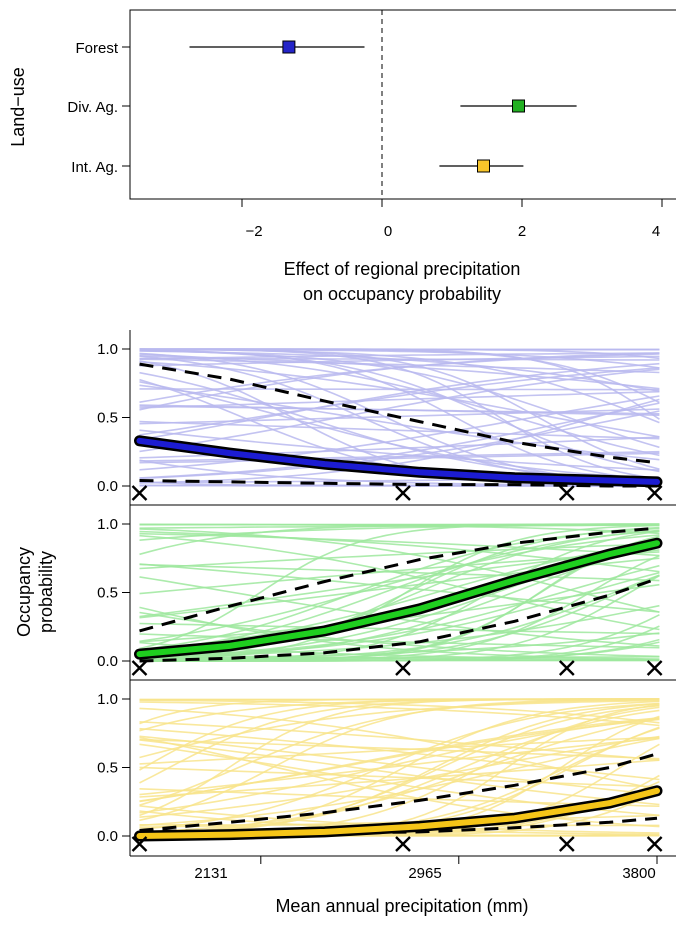 This screenshot has width=676, height=930. Describe the element at coordinates (18, 107) in the screenshot. I see `coef-y-axis-title: Land−use` at that location.